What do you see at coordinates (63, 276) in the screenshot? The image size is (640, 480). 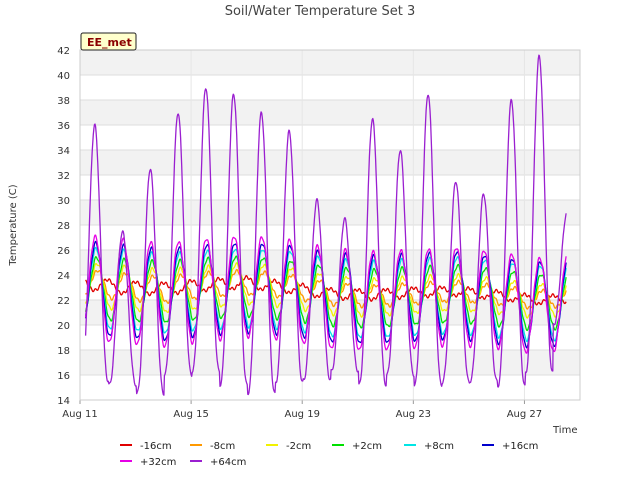 I see `y-tick-label: 24` at bounding box center [63, 276].